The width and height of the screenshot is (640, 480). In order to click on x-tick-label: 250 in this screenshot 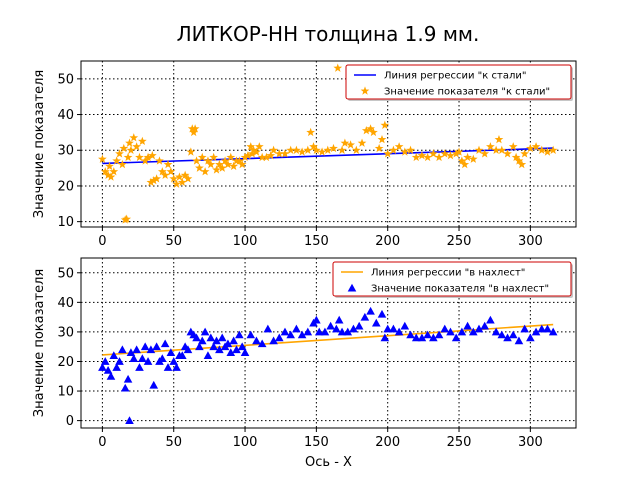, I will do `click(459, 442)`.